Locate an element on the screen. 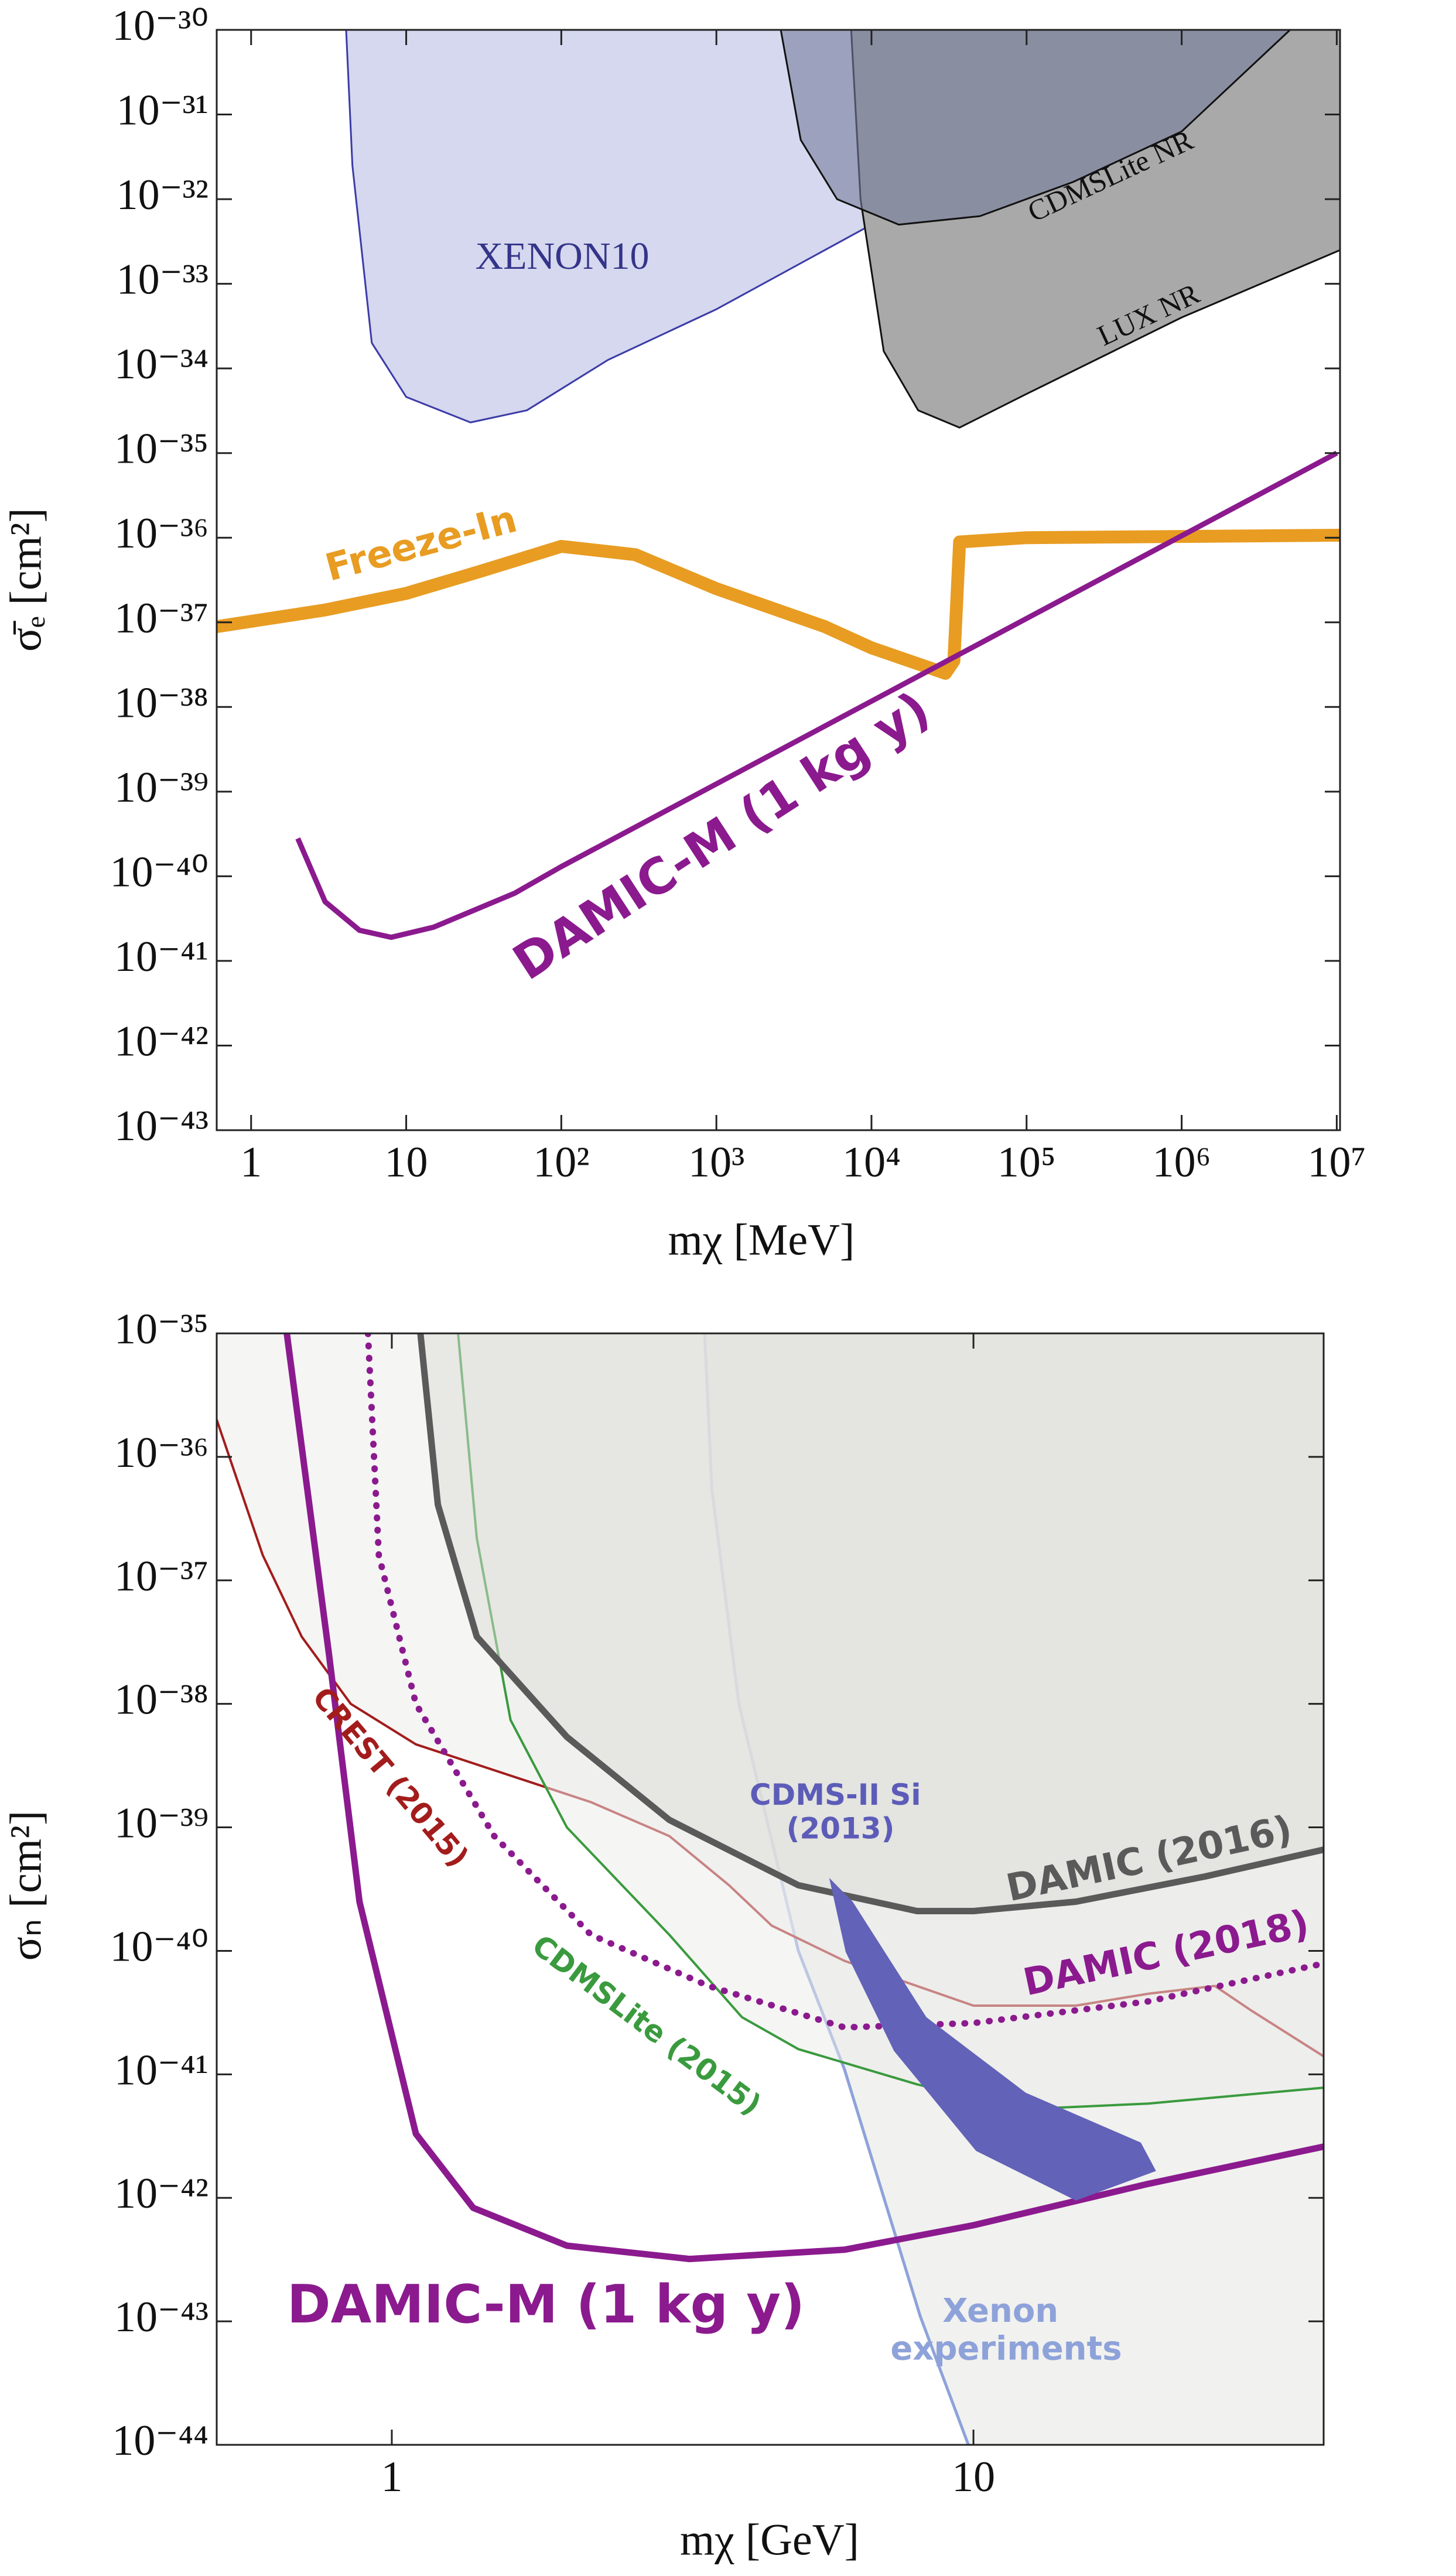 The image size is (1456, 2576). x-tick-label: 10⁵ is located at coordinates (1026, 1162).